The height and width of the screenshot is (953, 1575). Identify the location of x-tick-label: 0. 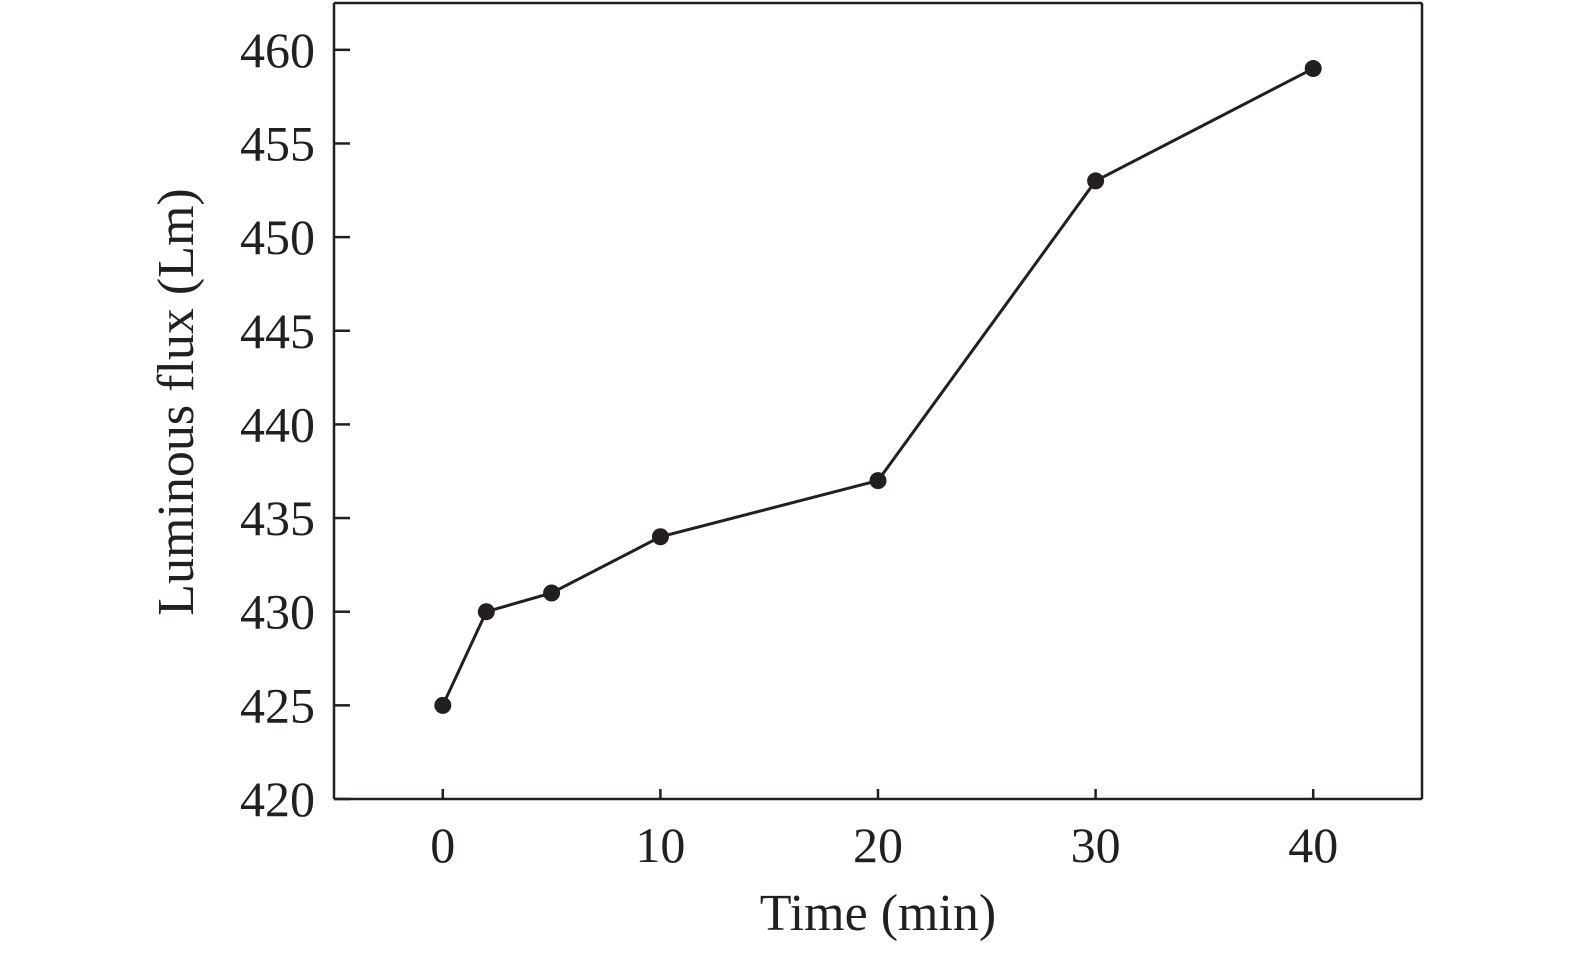
(442, 845).